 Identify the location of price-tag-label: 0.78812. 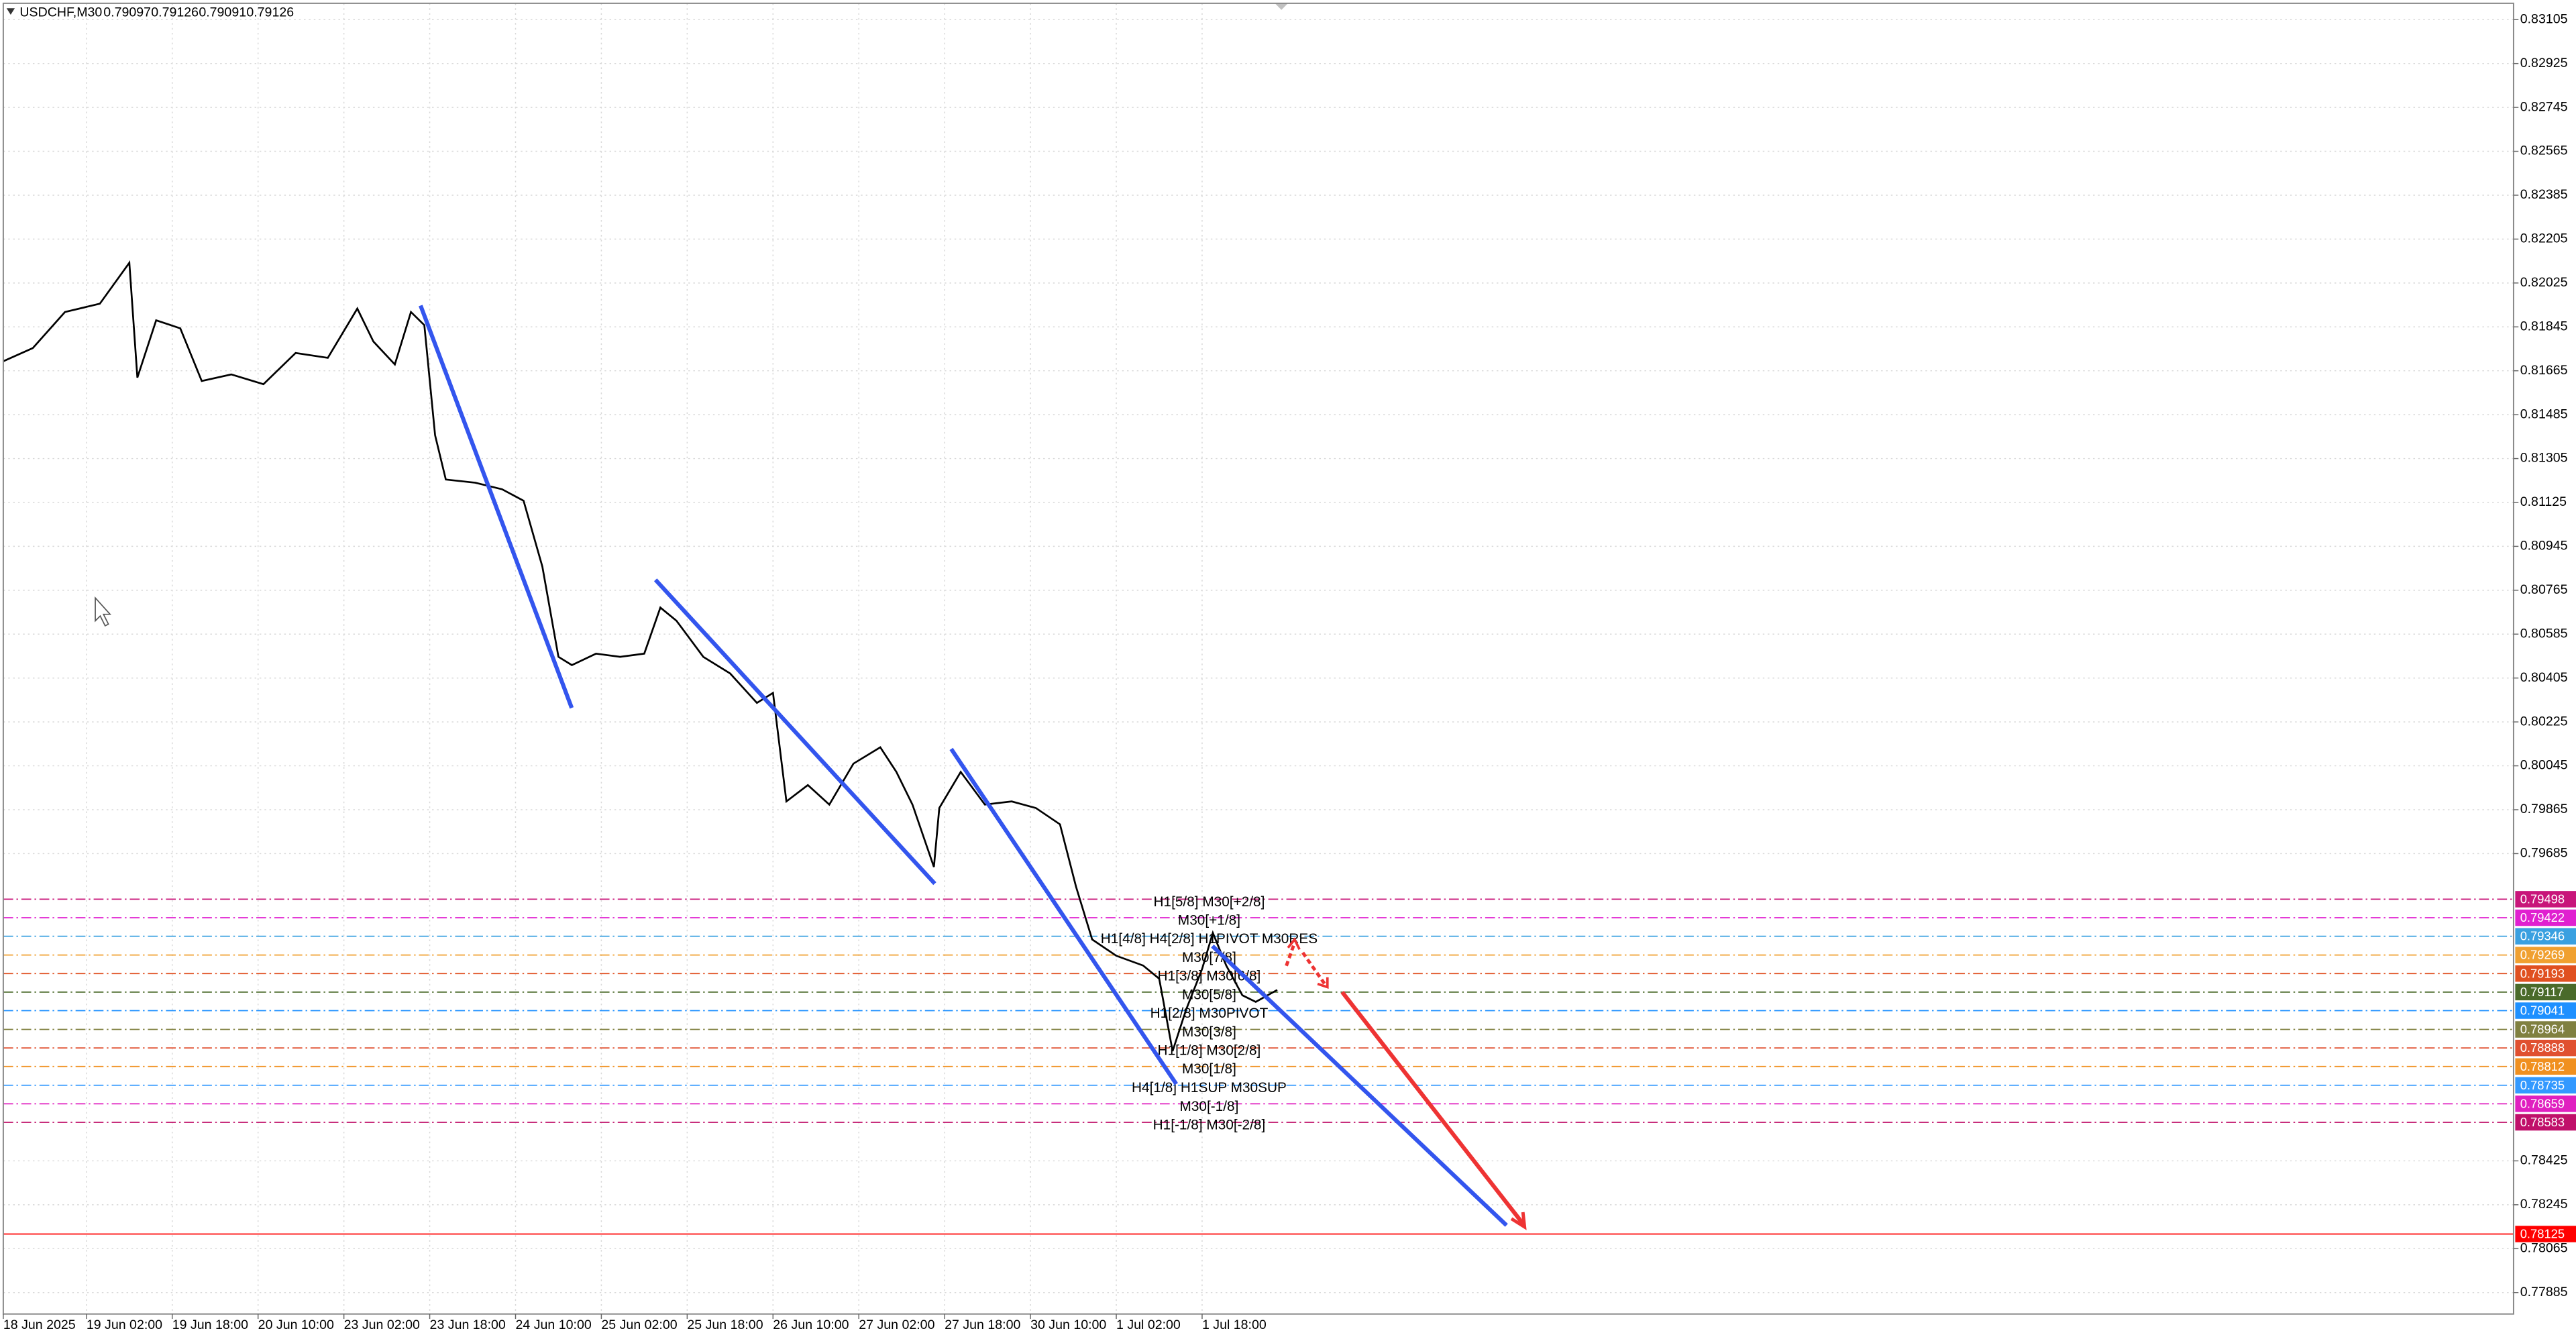
(2542, 1066).